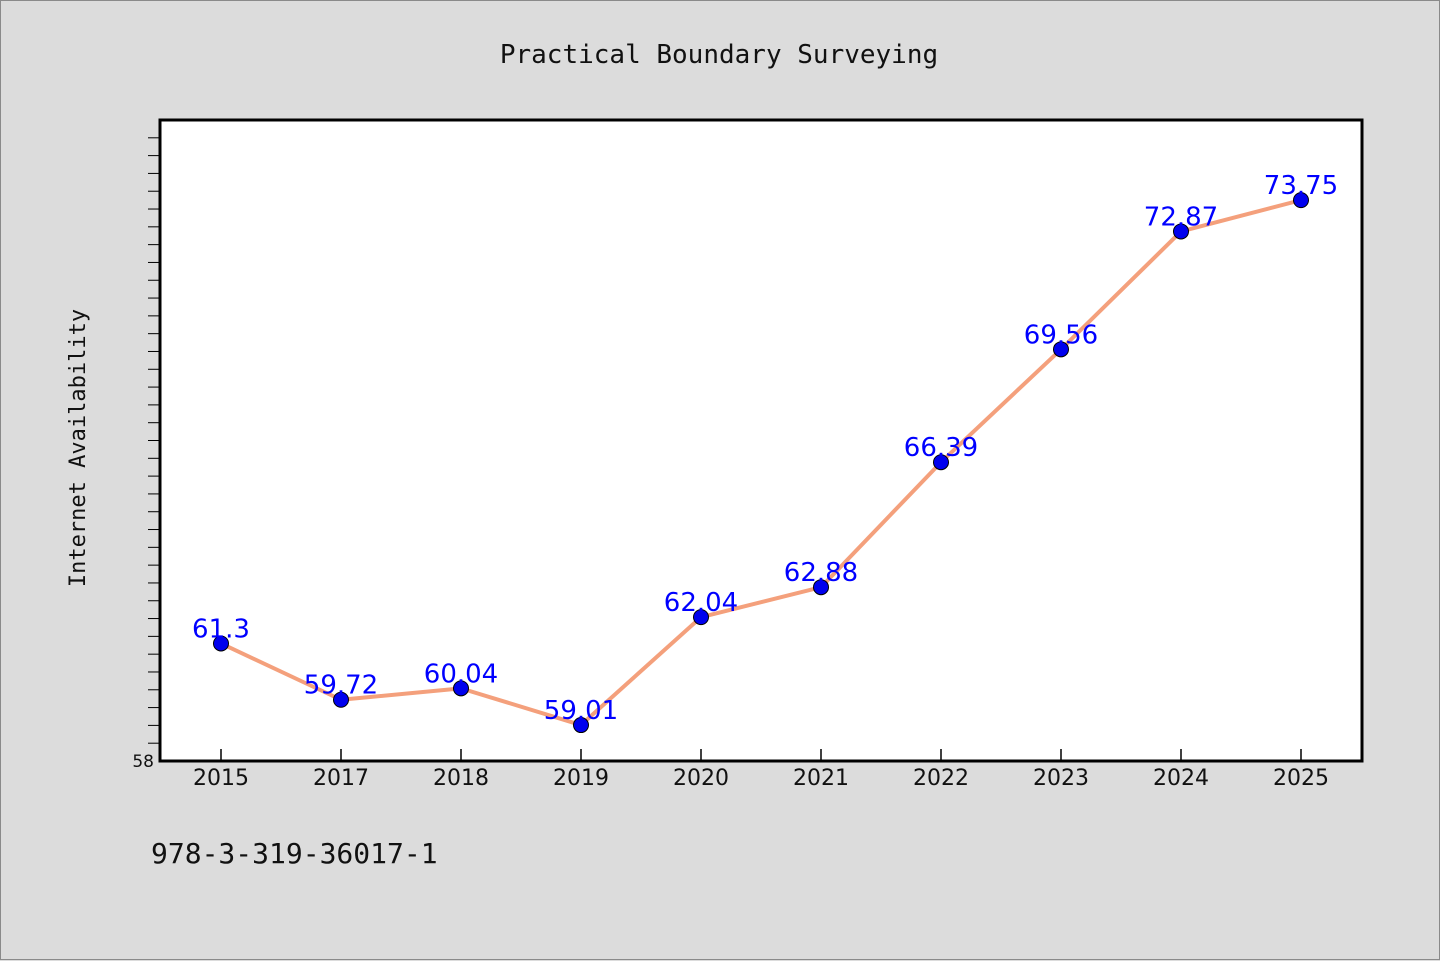 This screenshot has height=961, width=1440. What do you see at coordinates (1061, 335) in the screenshot?
I see `data-label: 69.56` at bounding box center [1061, 335].